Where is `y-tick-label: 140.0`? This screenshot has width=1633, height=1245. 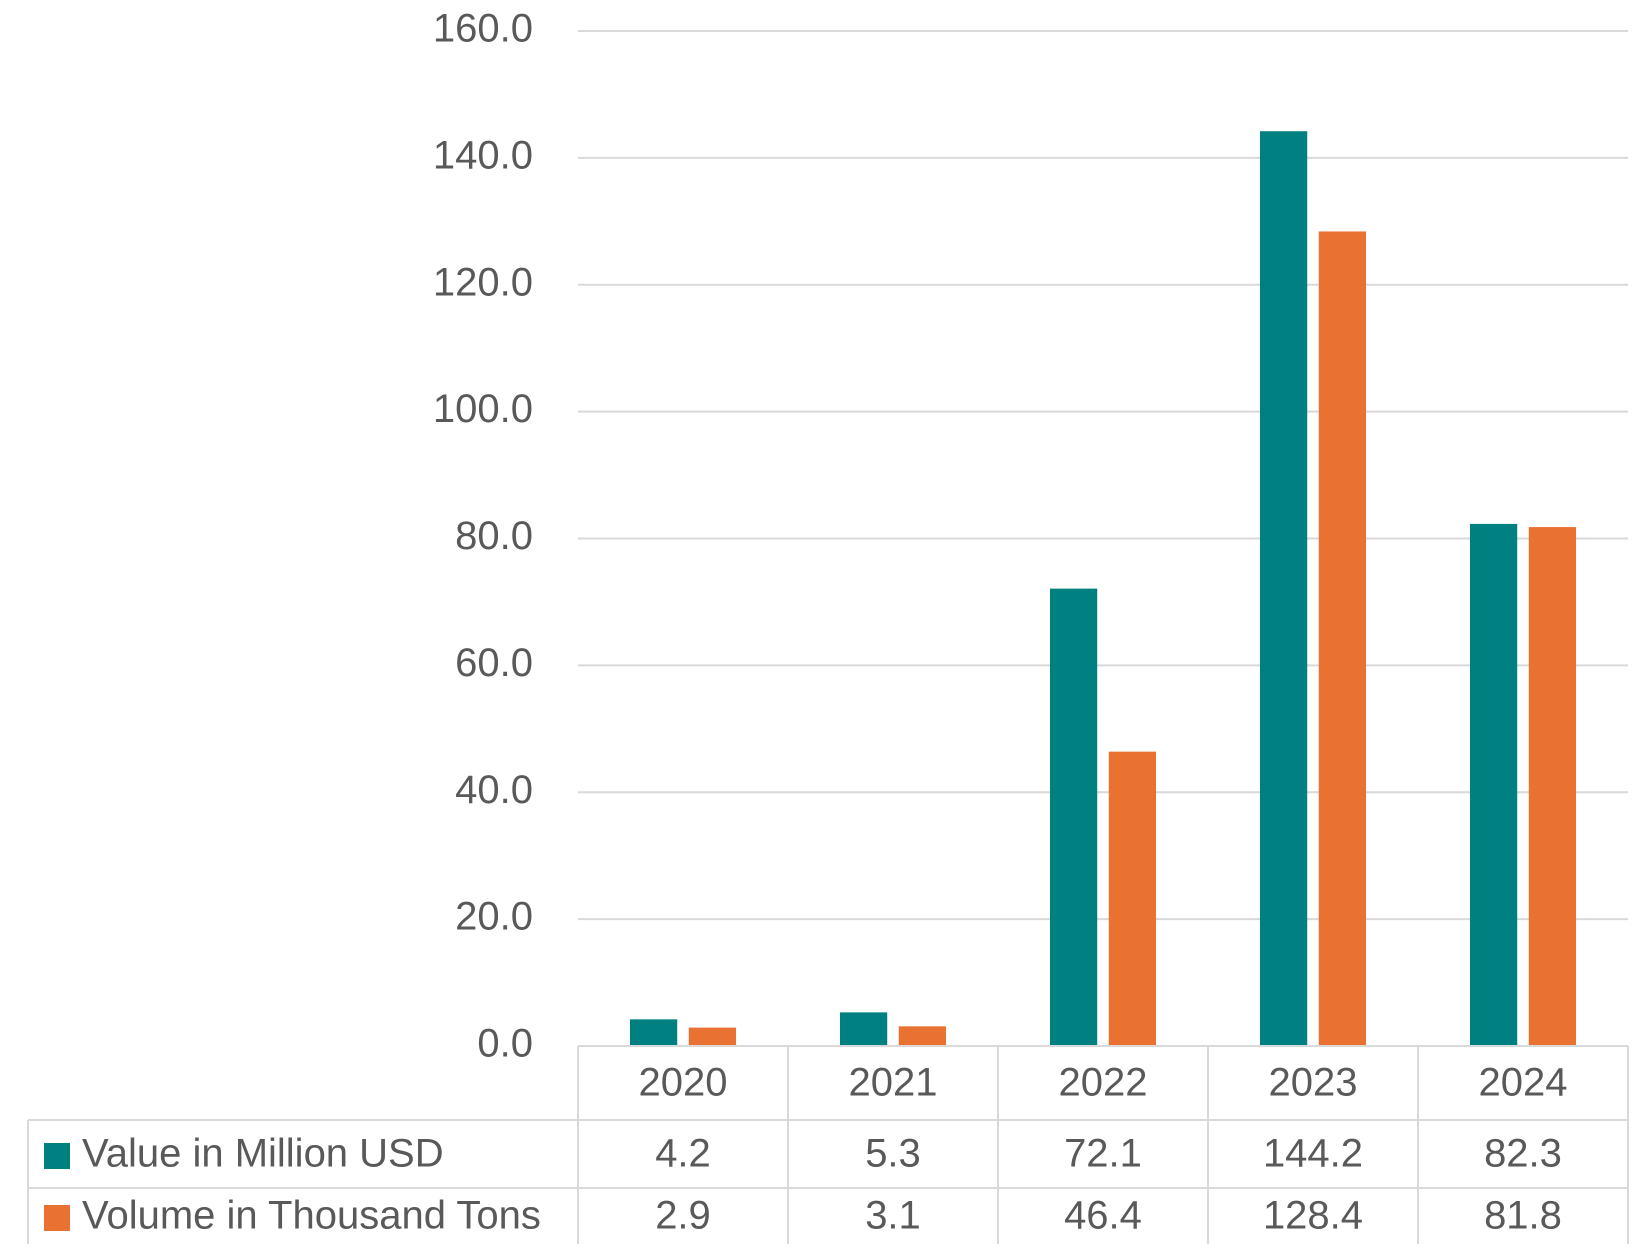 y-tick-label: 140.0 is located at coordinates (483, 155).